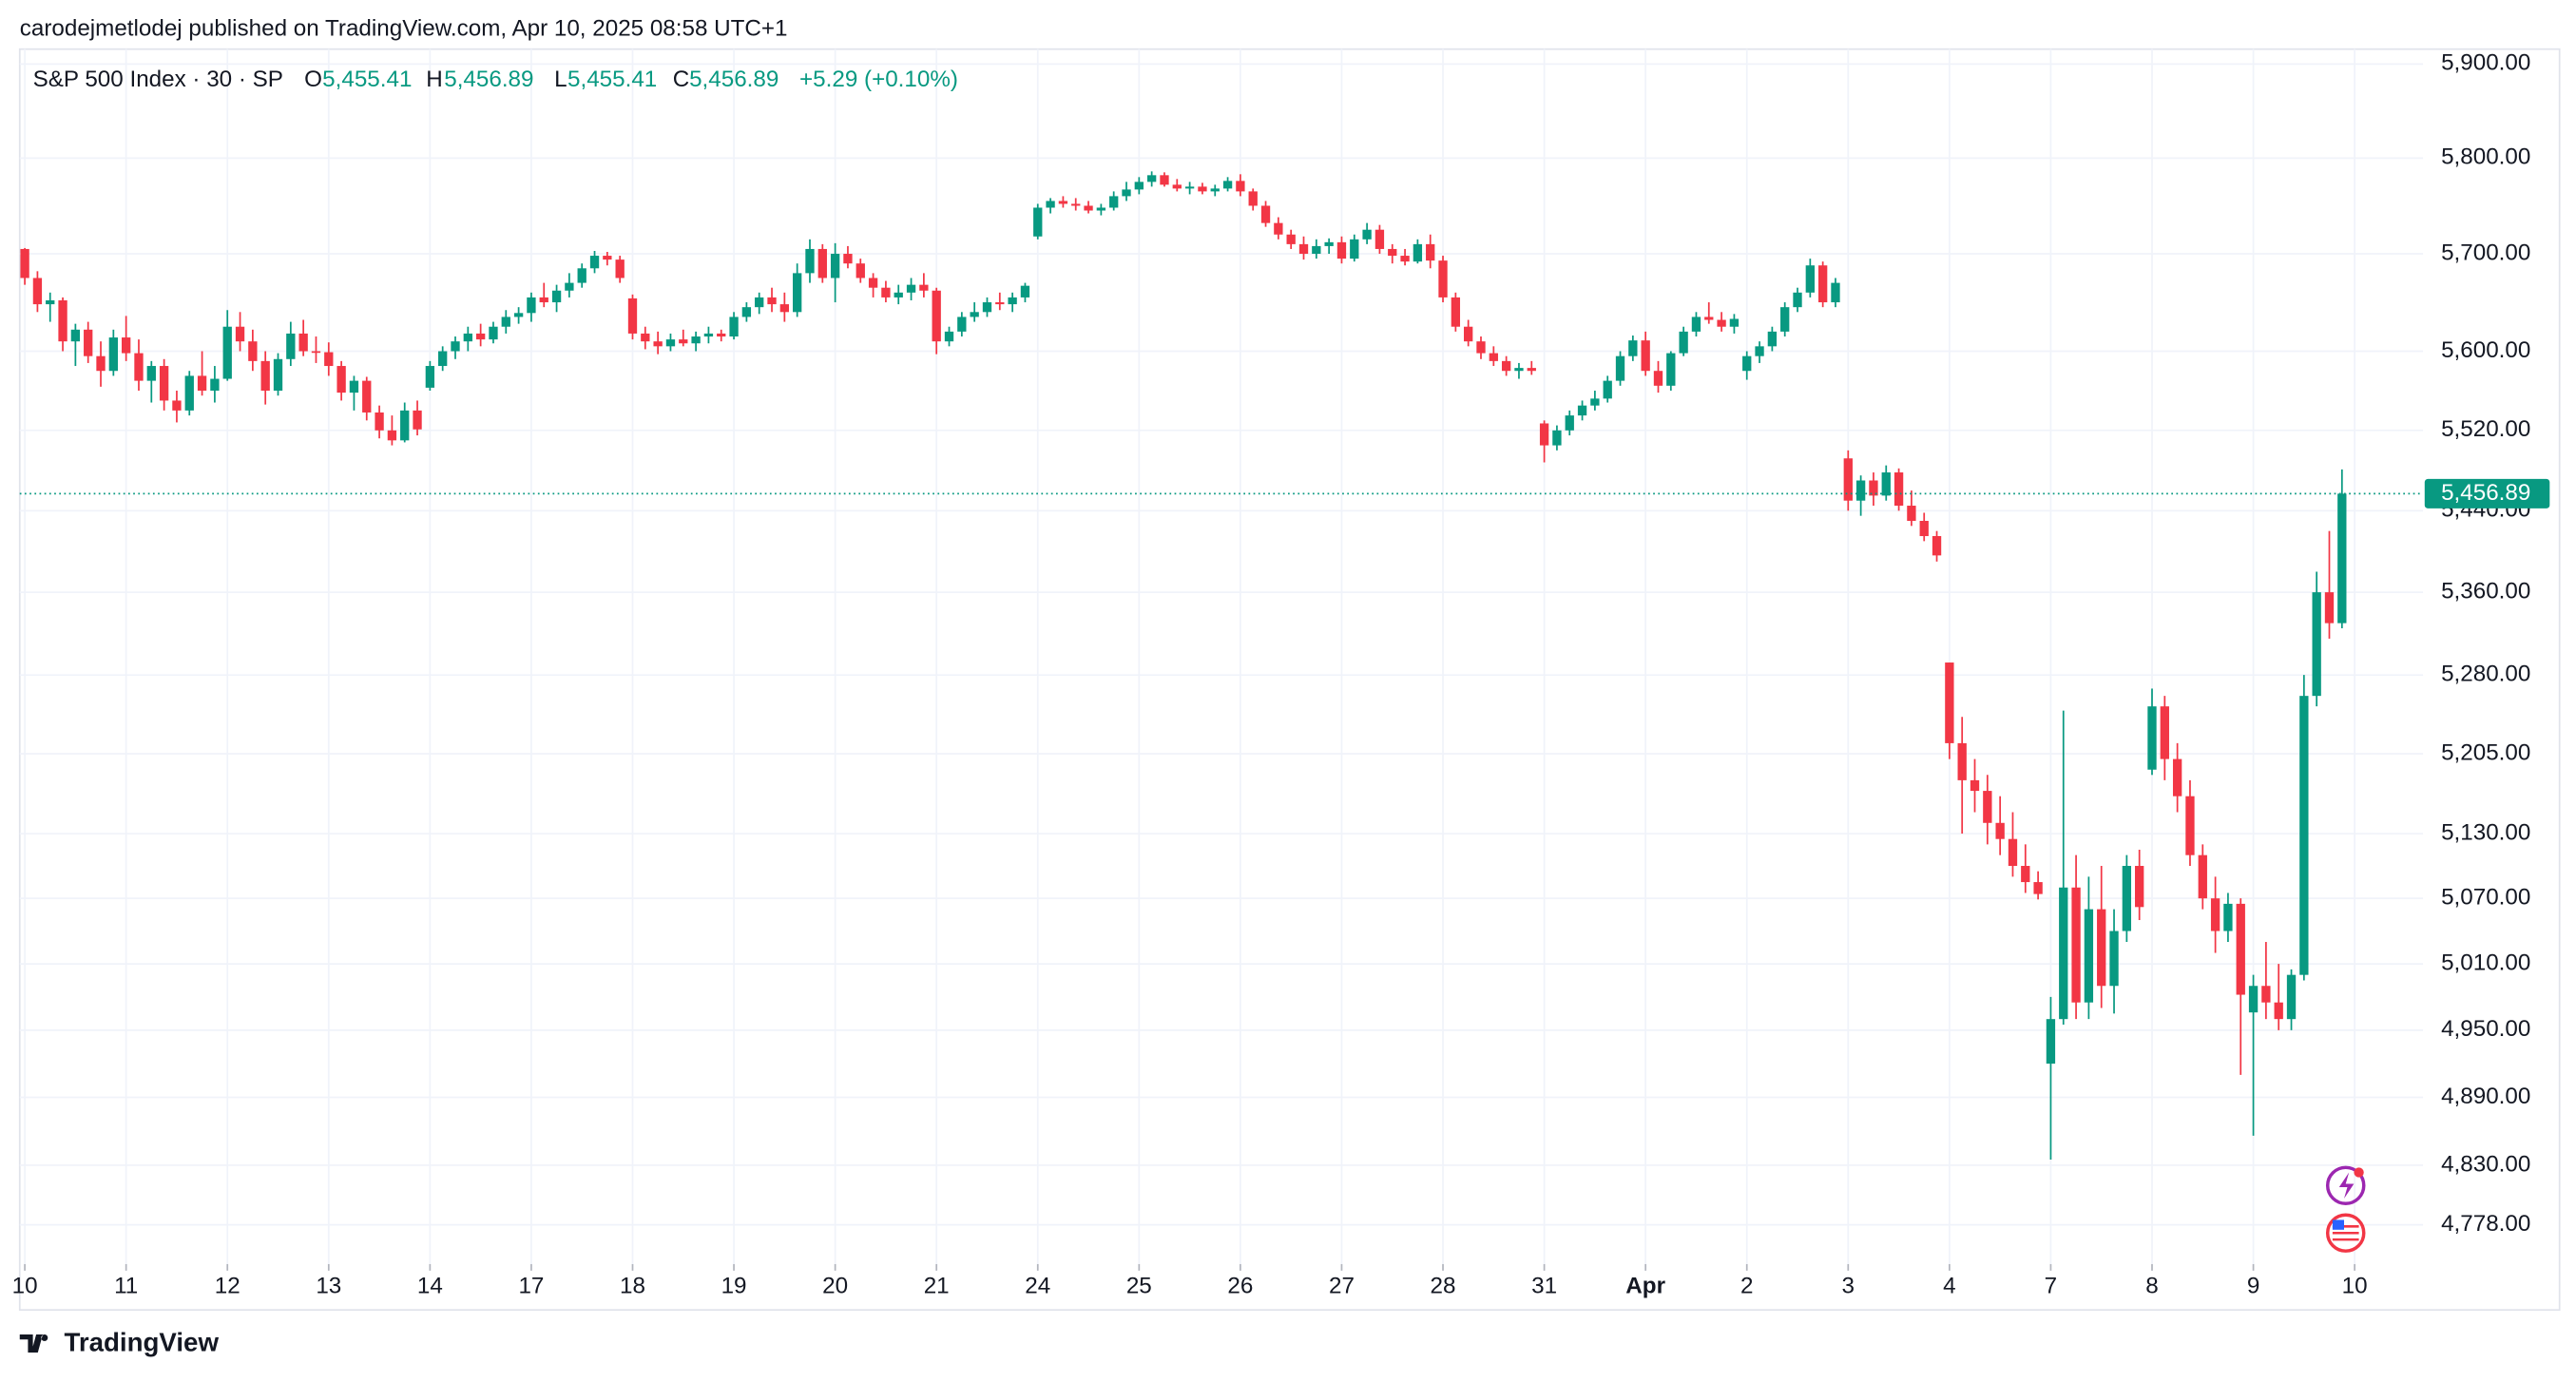  Describe the element at coordinates (2359, 1172) in the screenshot. I see `alert-dot` at that location.